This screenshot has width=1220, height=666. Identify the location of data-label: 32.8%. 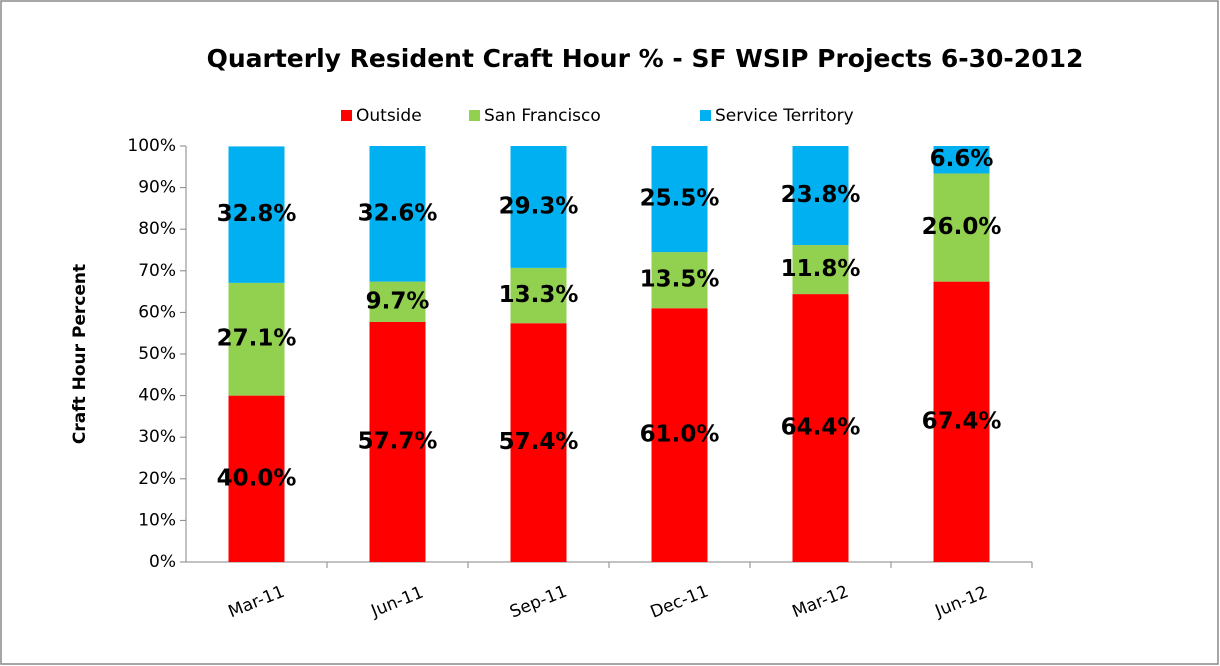
(257, 214).